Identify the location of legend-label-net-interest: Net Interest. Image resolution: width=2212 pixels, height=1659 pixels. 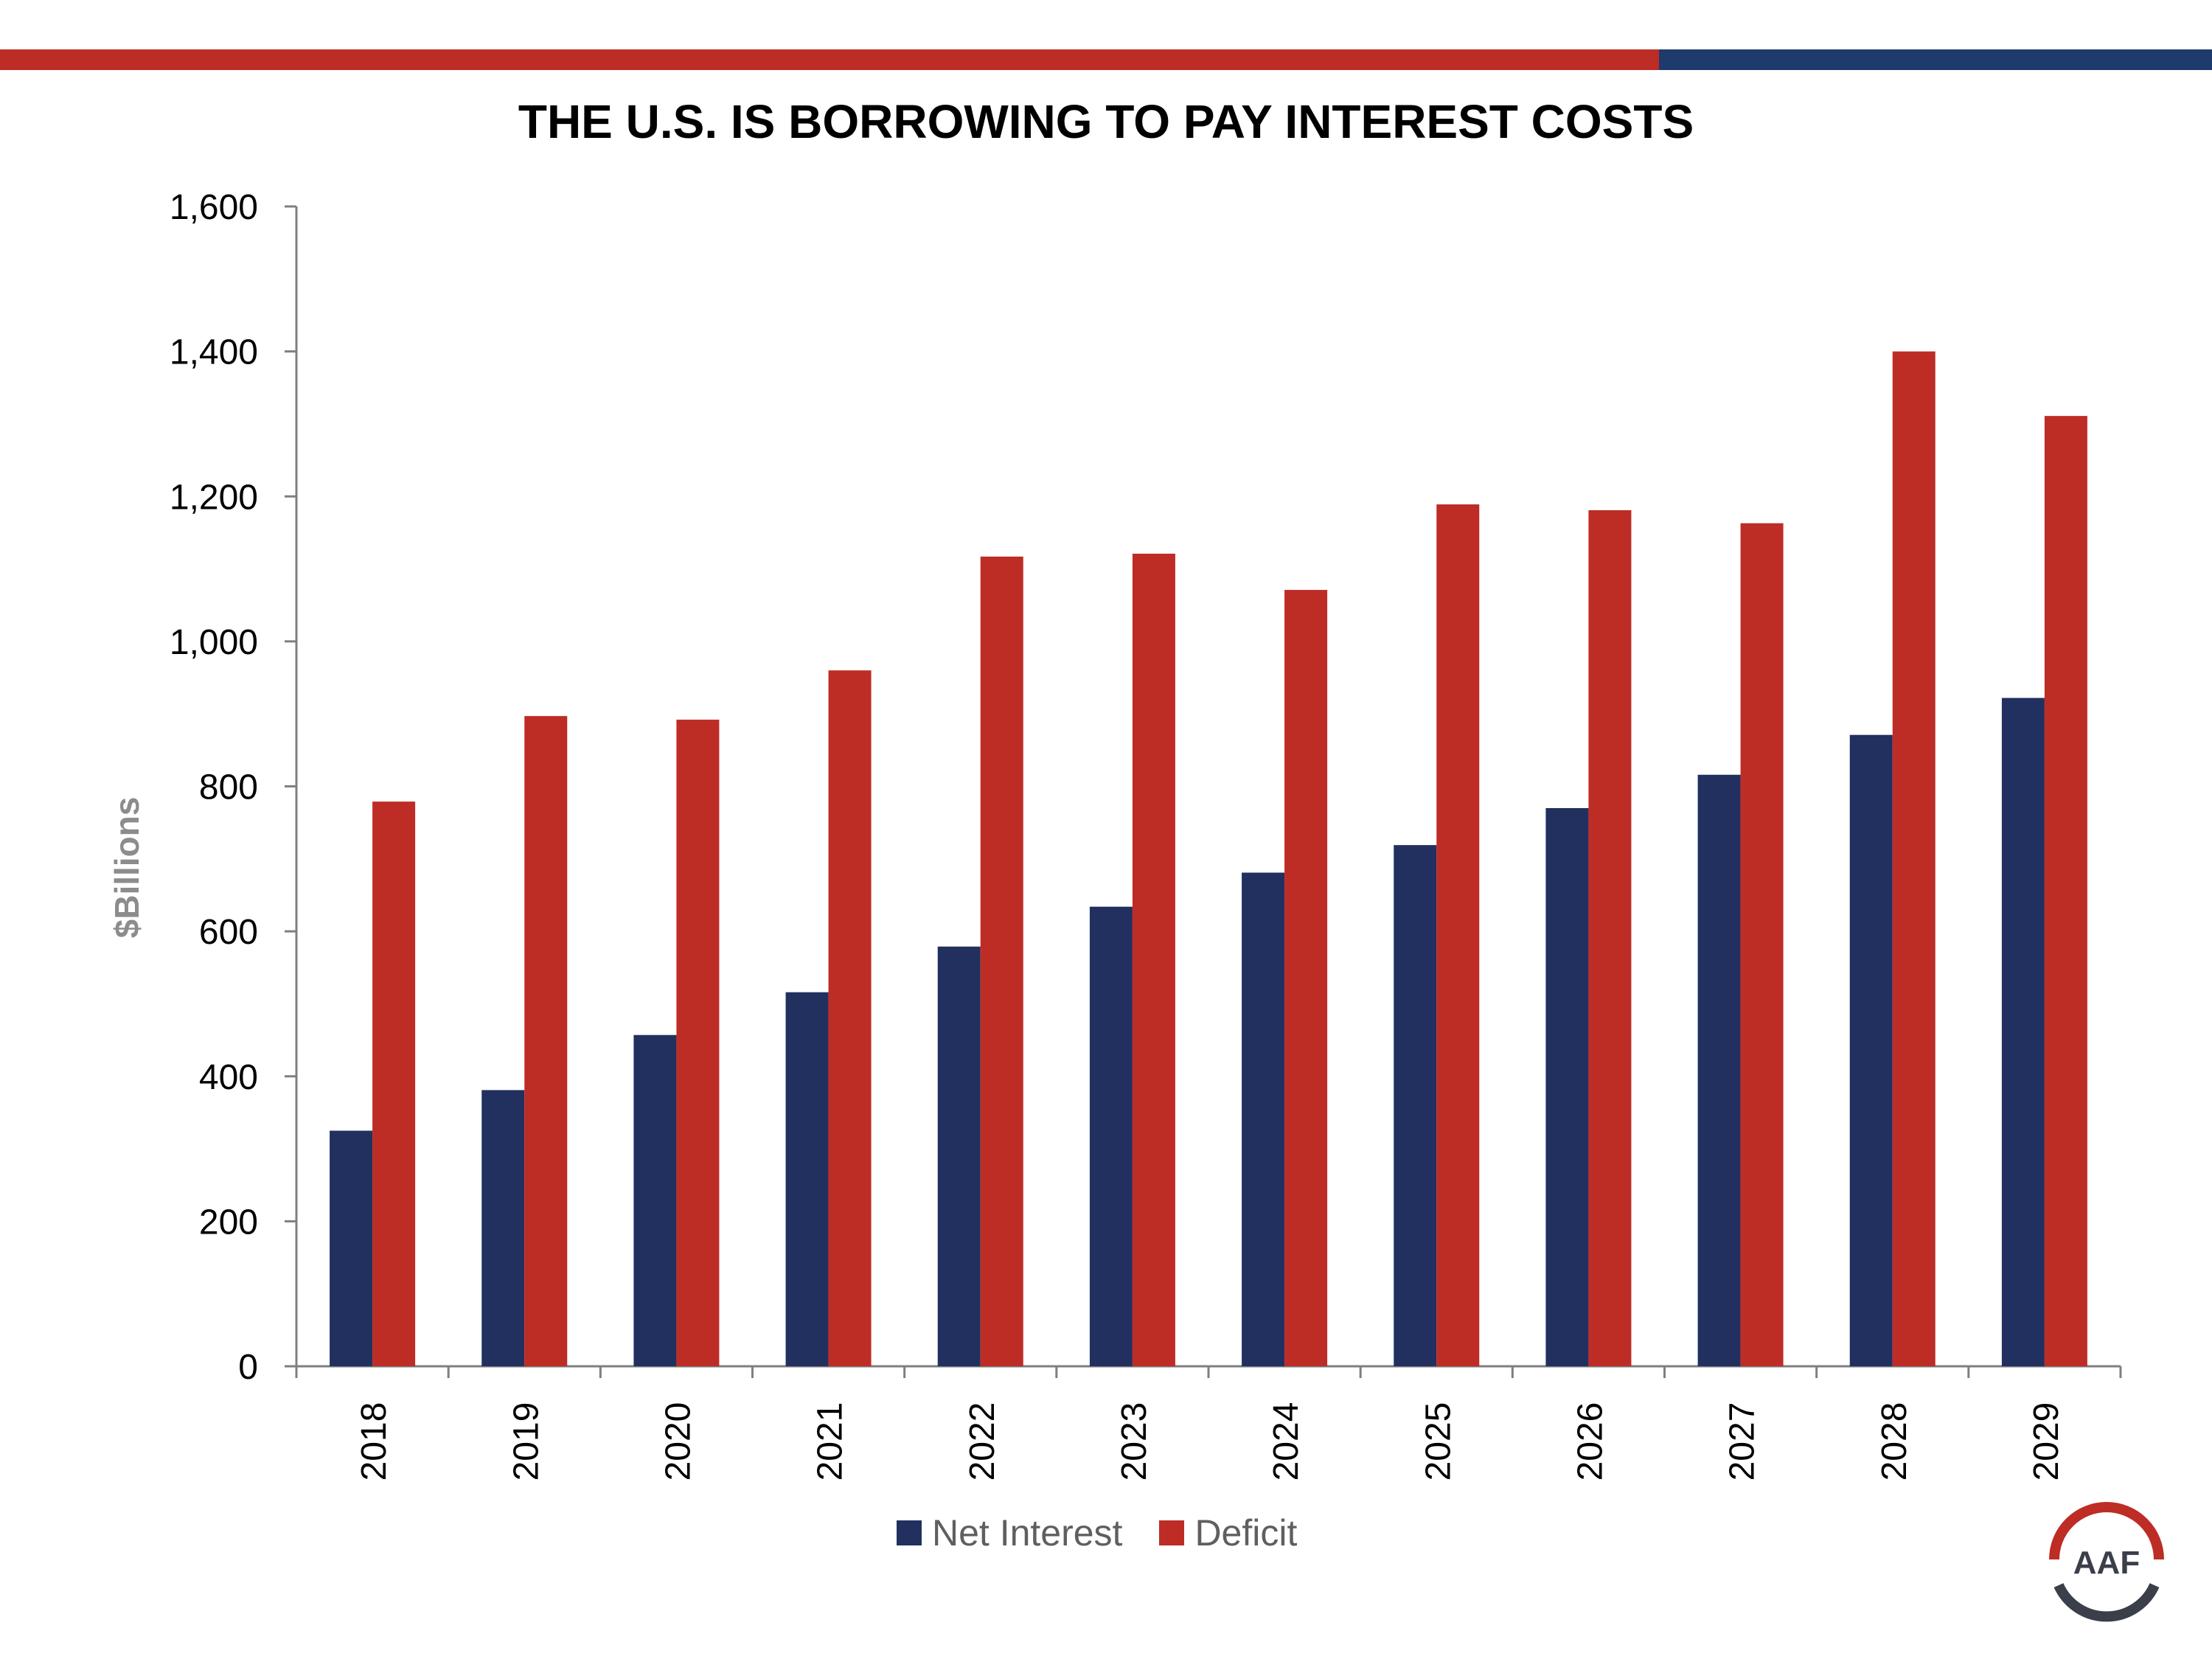
(1027, 1533).